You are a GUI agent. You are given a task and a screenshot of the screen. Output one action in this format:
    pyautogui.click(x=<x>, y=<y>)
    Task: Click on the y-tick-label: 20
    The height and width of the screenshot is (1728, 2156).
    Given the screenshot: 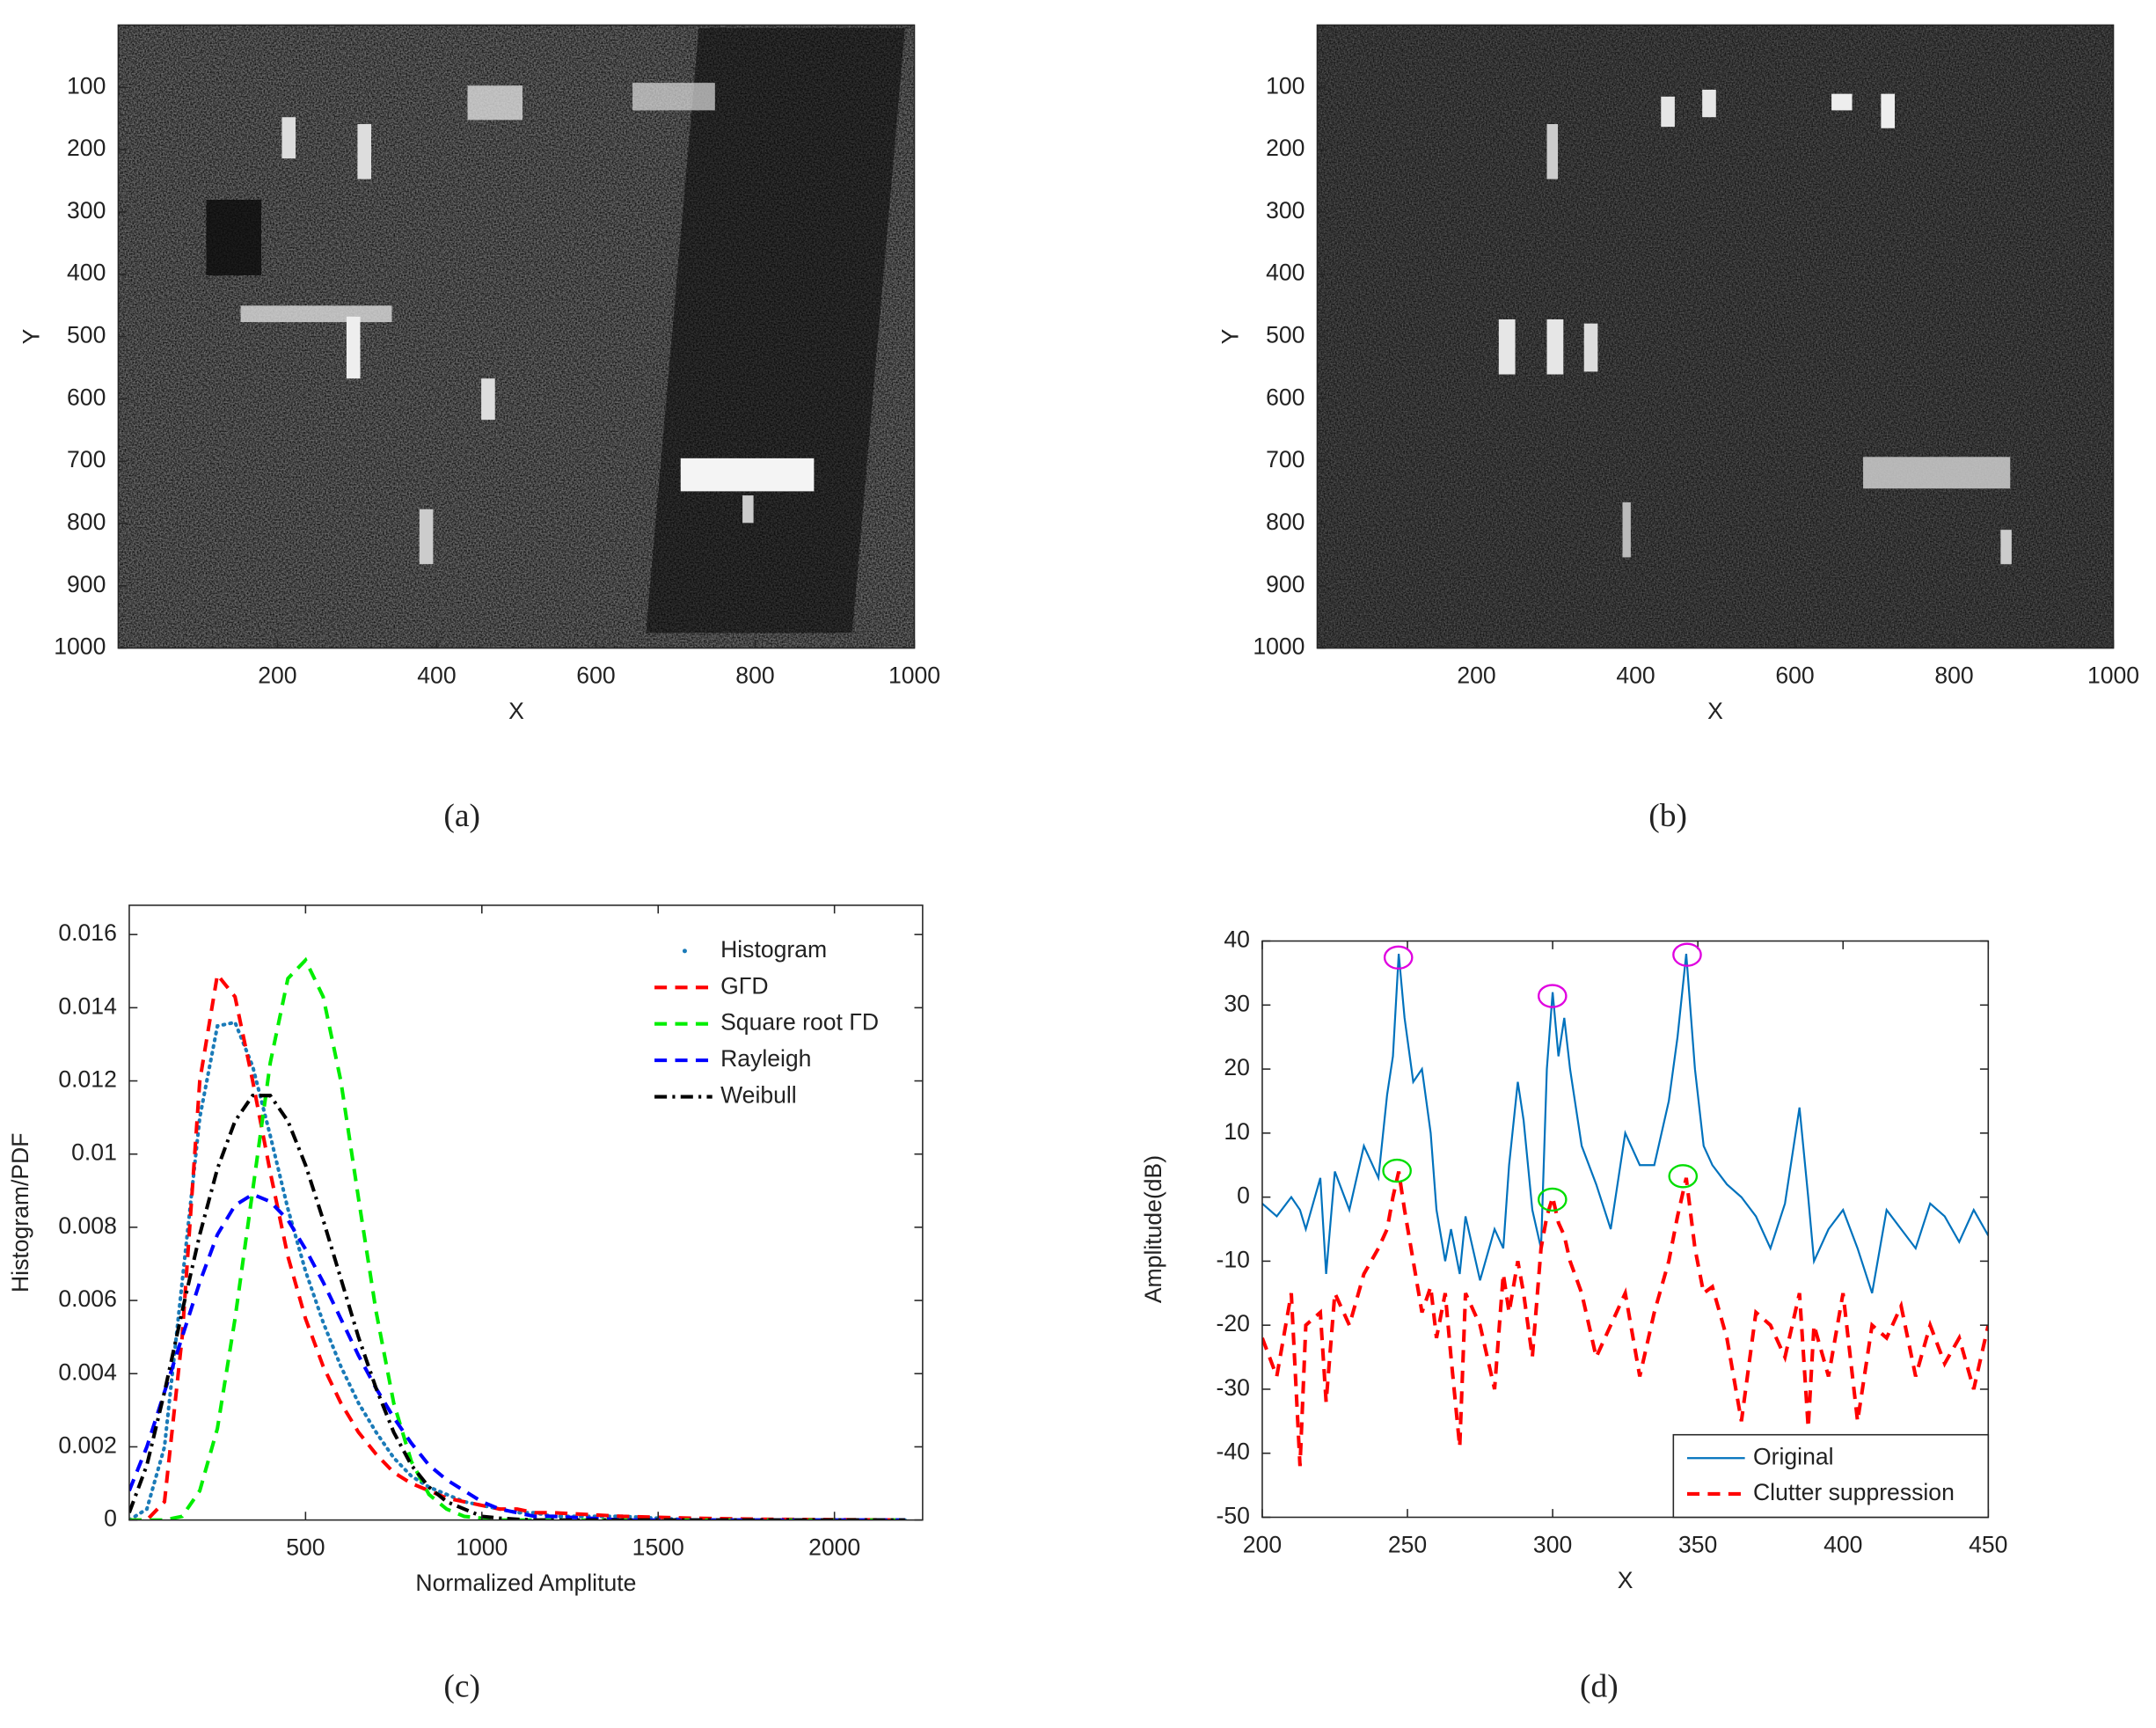 What is the action you would take?
    pyautogui.click(x=1237, y=1067)
    